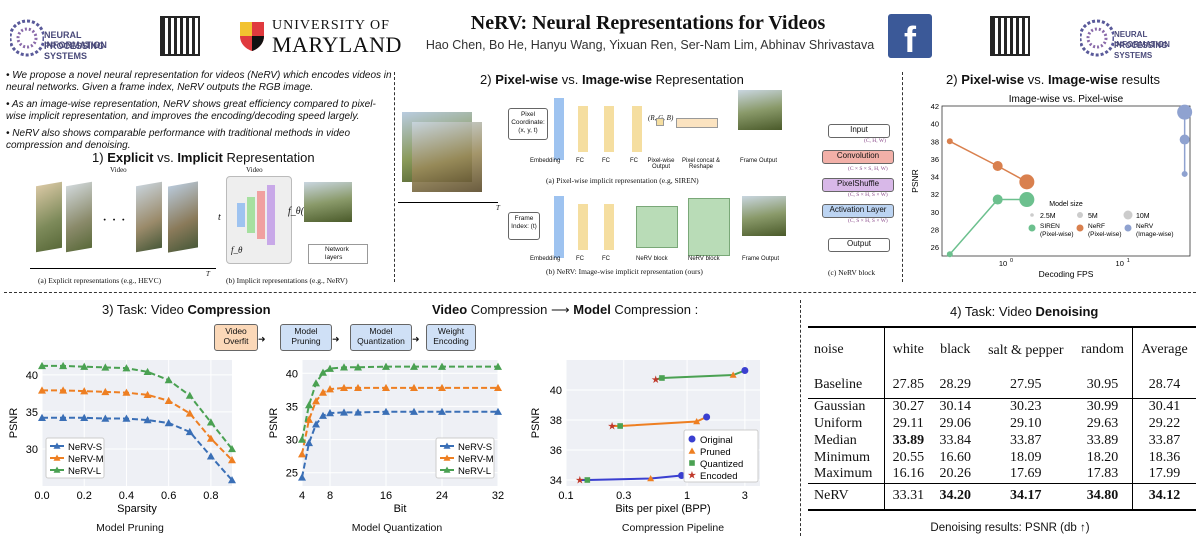  Describe the element at coordinates (1163, 457) in the screenshot. I see `table-cell: 18.36` at that location.